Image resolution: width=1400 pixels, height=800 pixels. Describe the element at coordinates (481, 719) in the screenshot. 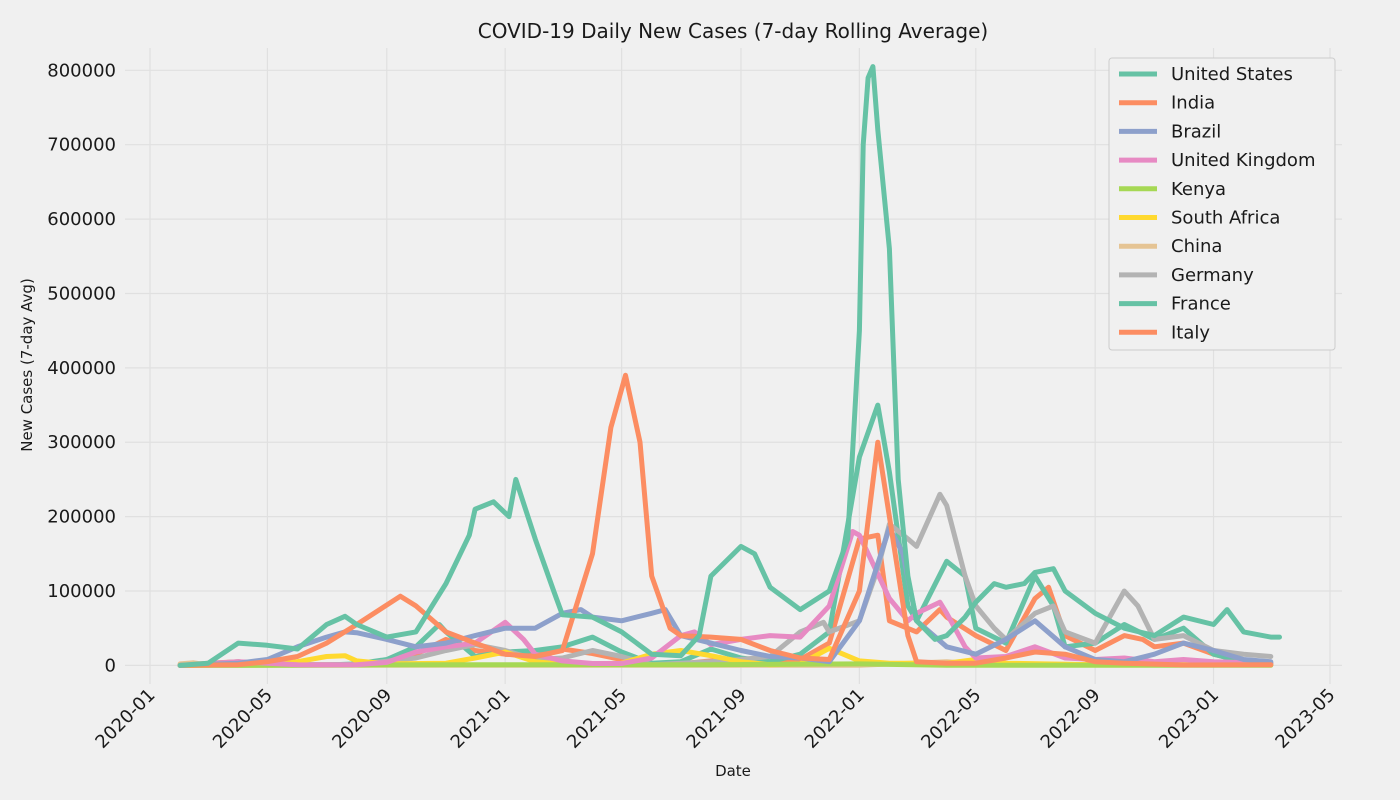

I see `x-tick-label-3: 2021-01` at that location.